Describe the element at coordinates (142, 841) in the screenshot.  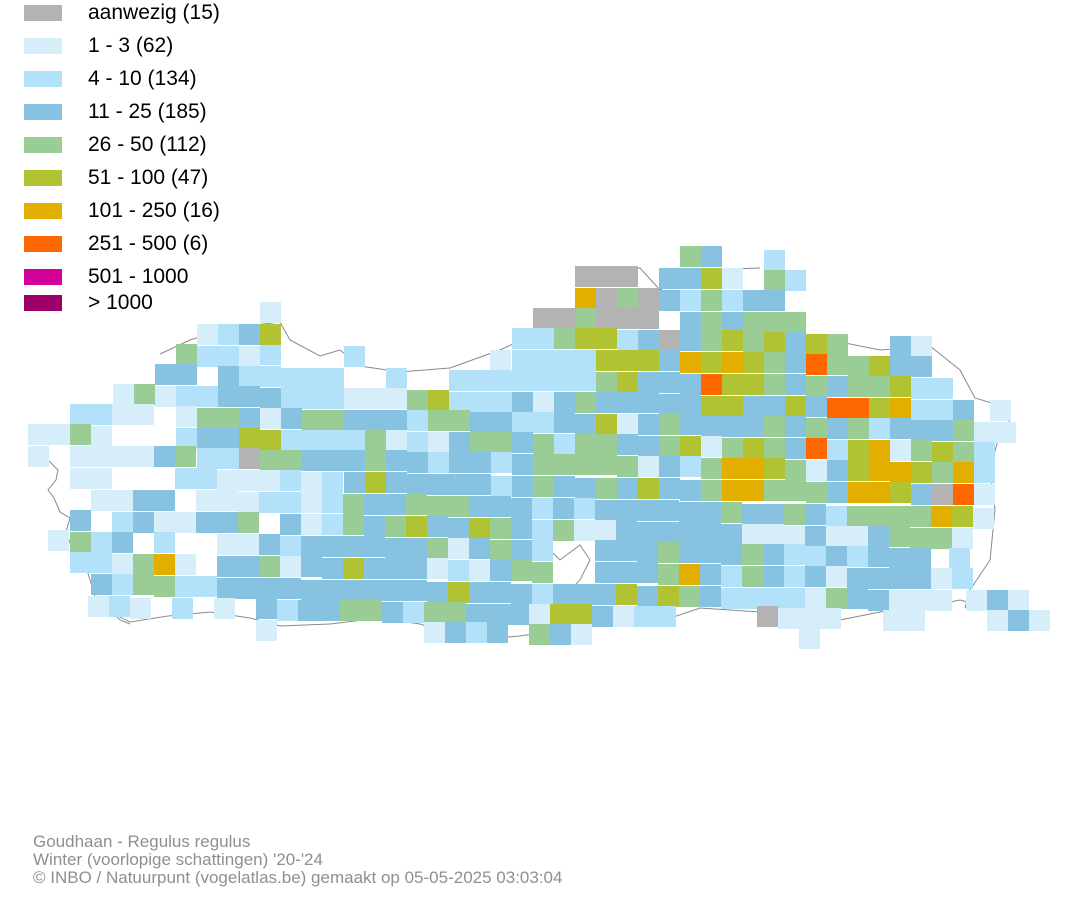
I see `species-title: Goudhaan - Regulus regulus` at that location.